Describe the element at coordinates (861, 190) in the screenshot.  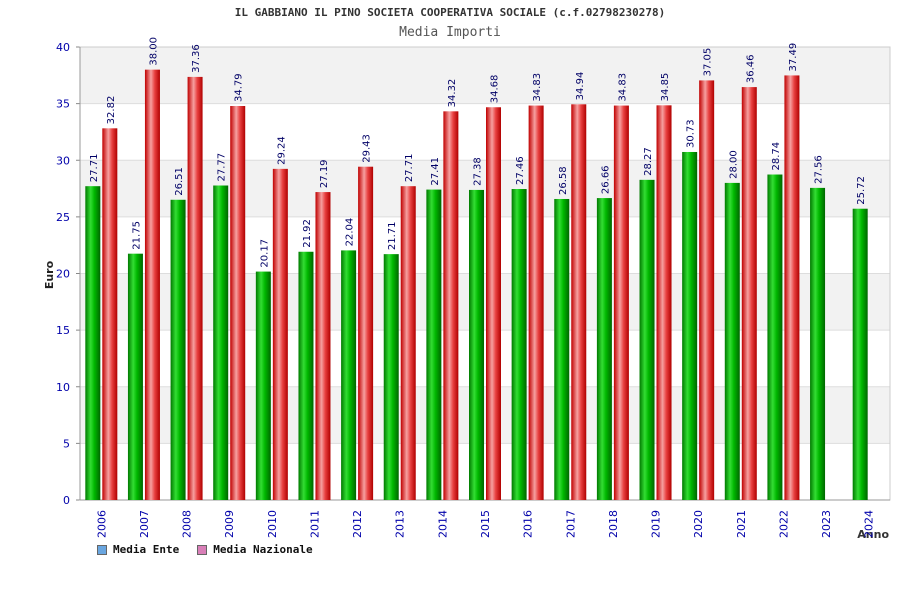
I see `data-label-media-ente: 25.72` at that location.